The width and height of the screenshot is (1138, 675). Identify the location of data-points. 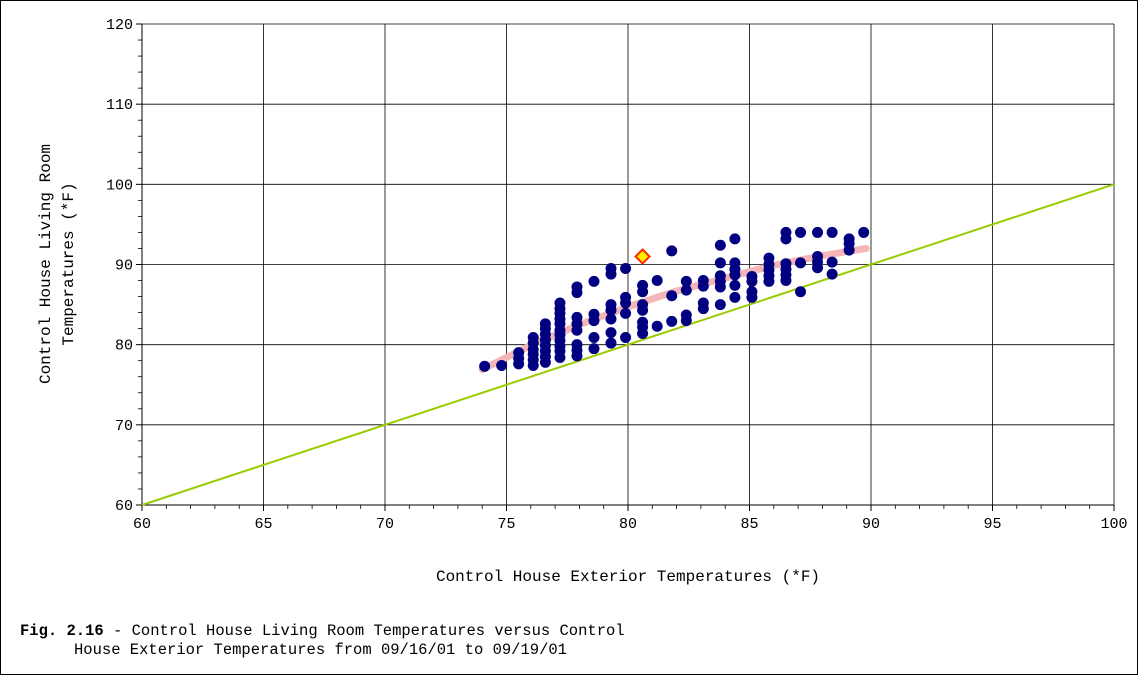
(674, 299).